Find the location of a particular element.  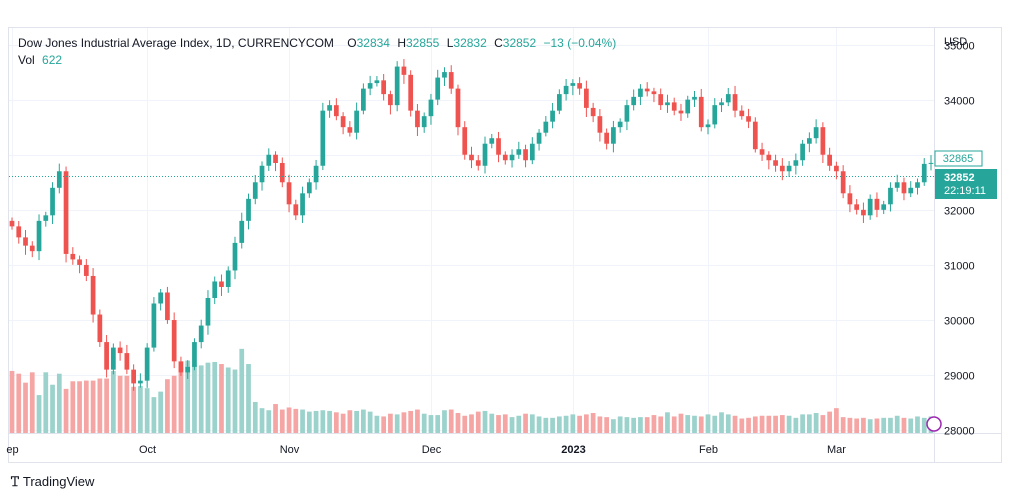

y-tick-label: 30000 is located at coordinates (959, 322).